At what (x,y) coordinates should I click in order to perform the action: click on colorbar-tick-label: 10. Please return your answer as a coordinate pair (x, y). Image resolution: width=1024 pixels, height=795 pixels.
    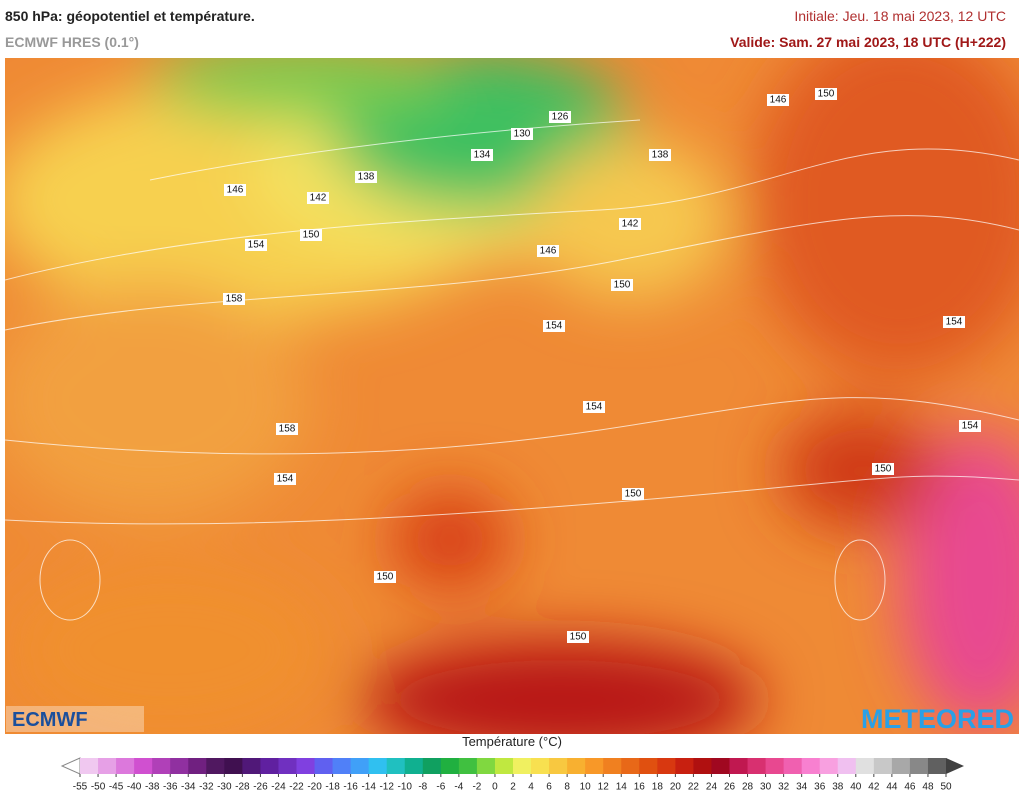
    Looking at the image, I should click on (586, 787).